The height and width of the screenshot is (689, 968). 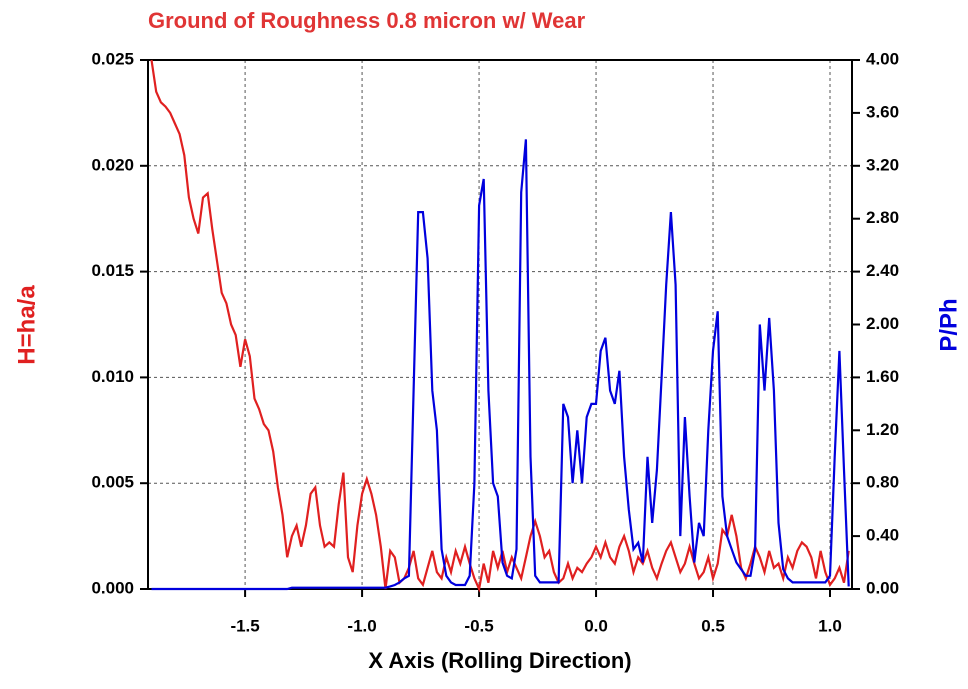 What do you see at coordinates (26, 325) in the screenshot?
I see `y-axis-label: H=ha/a` at bounding box center [26, 325].